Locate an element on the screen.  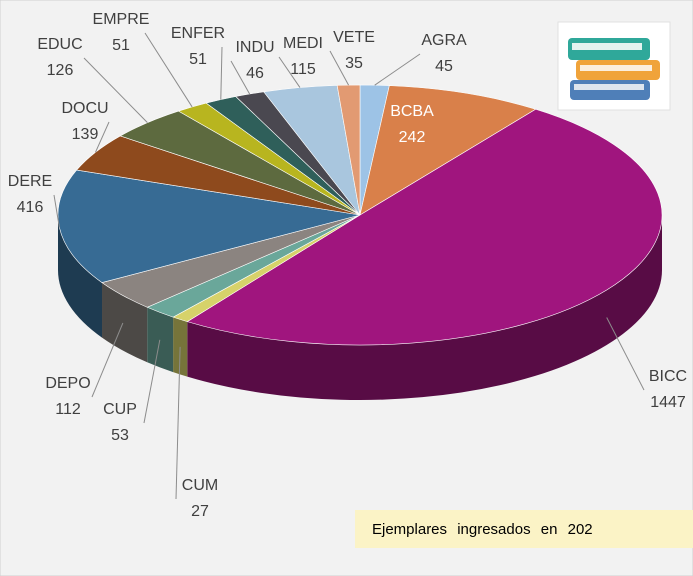
slice-value: 115 is located at coordinates (303, 69).